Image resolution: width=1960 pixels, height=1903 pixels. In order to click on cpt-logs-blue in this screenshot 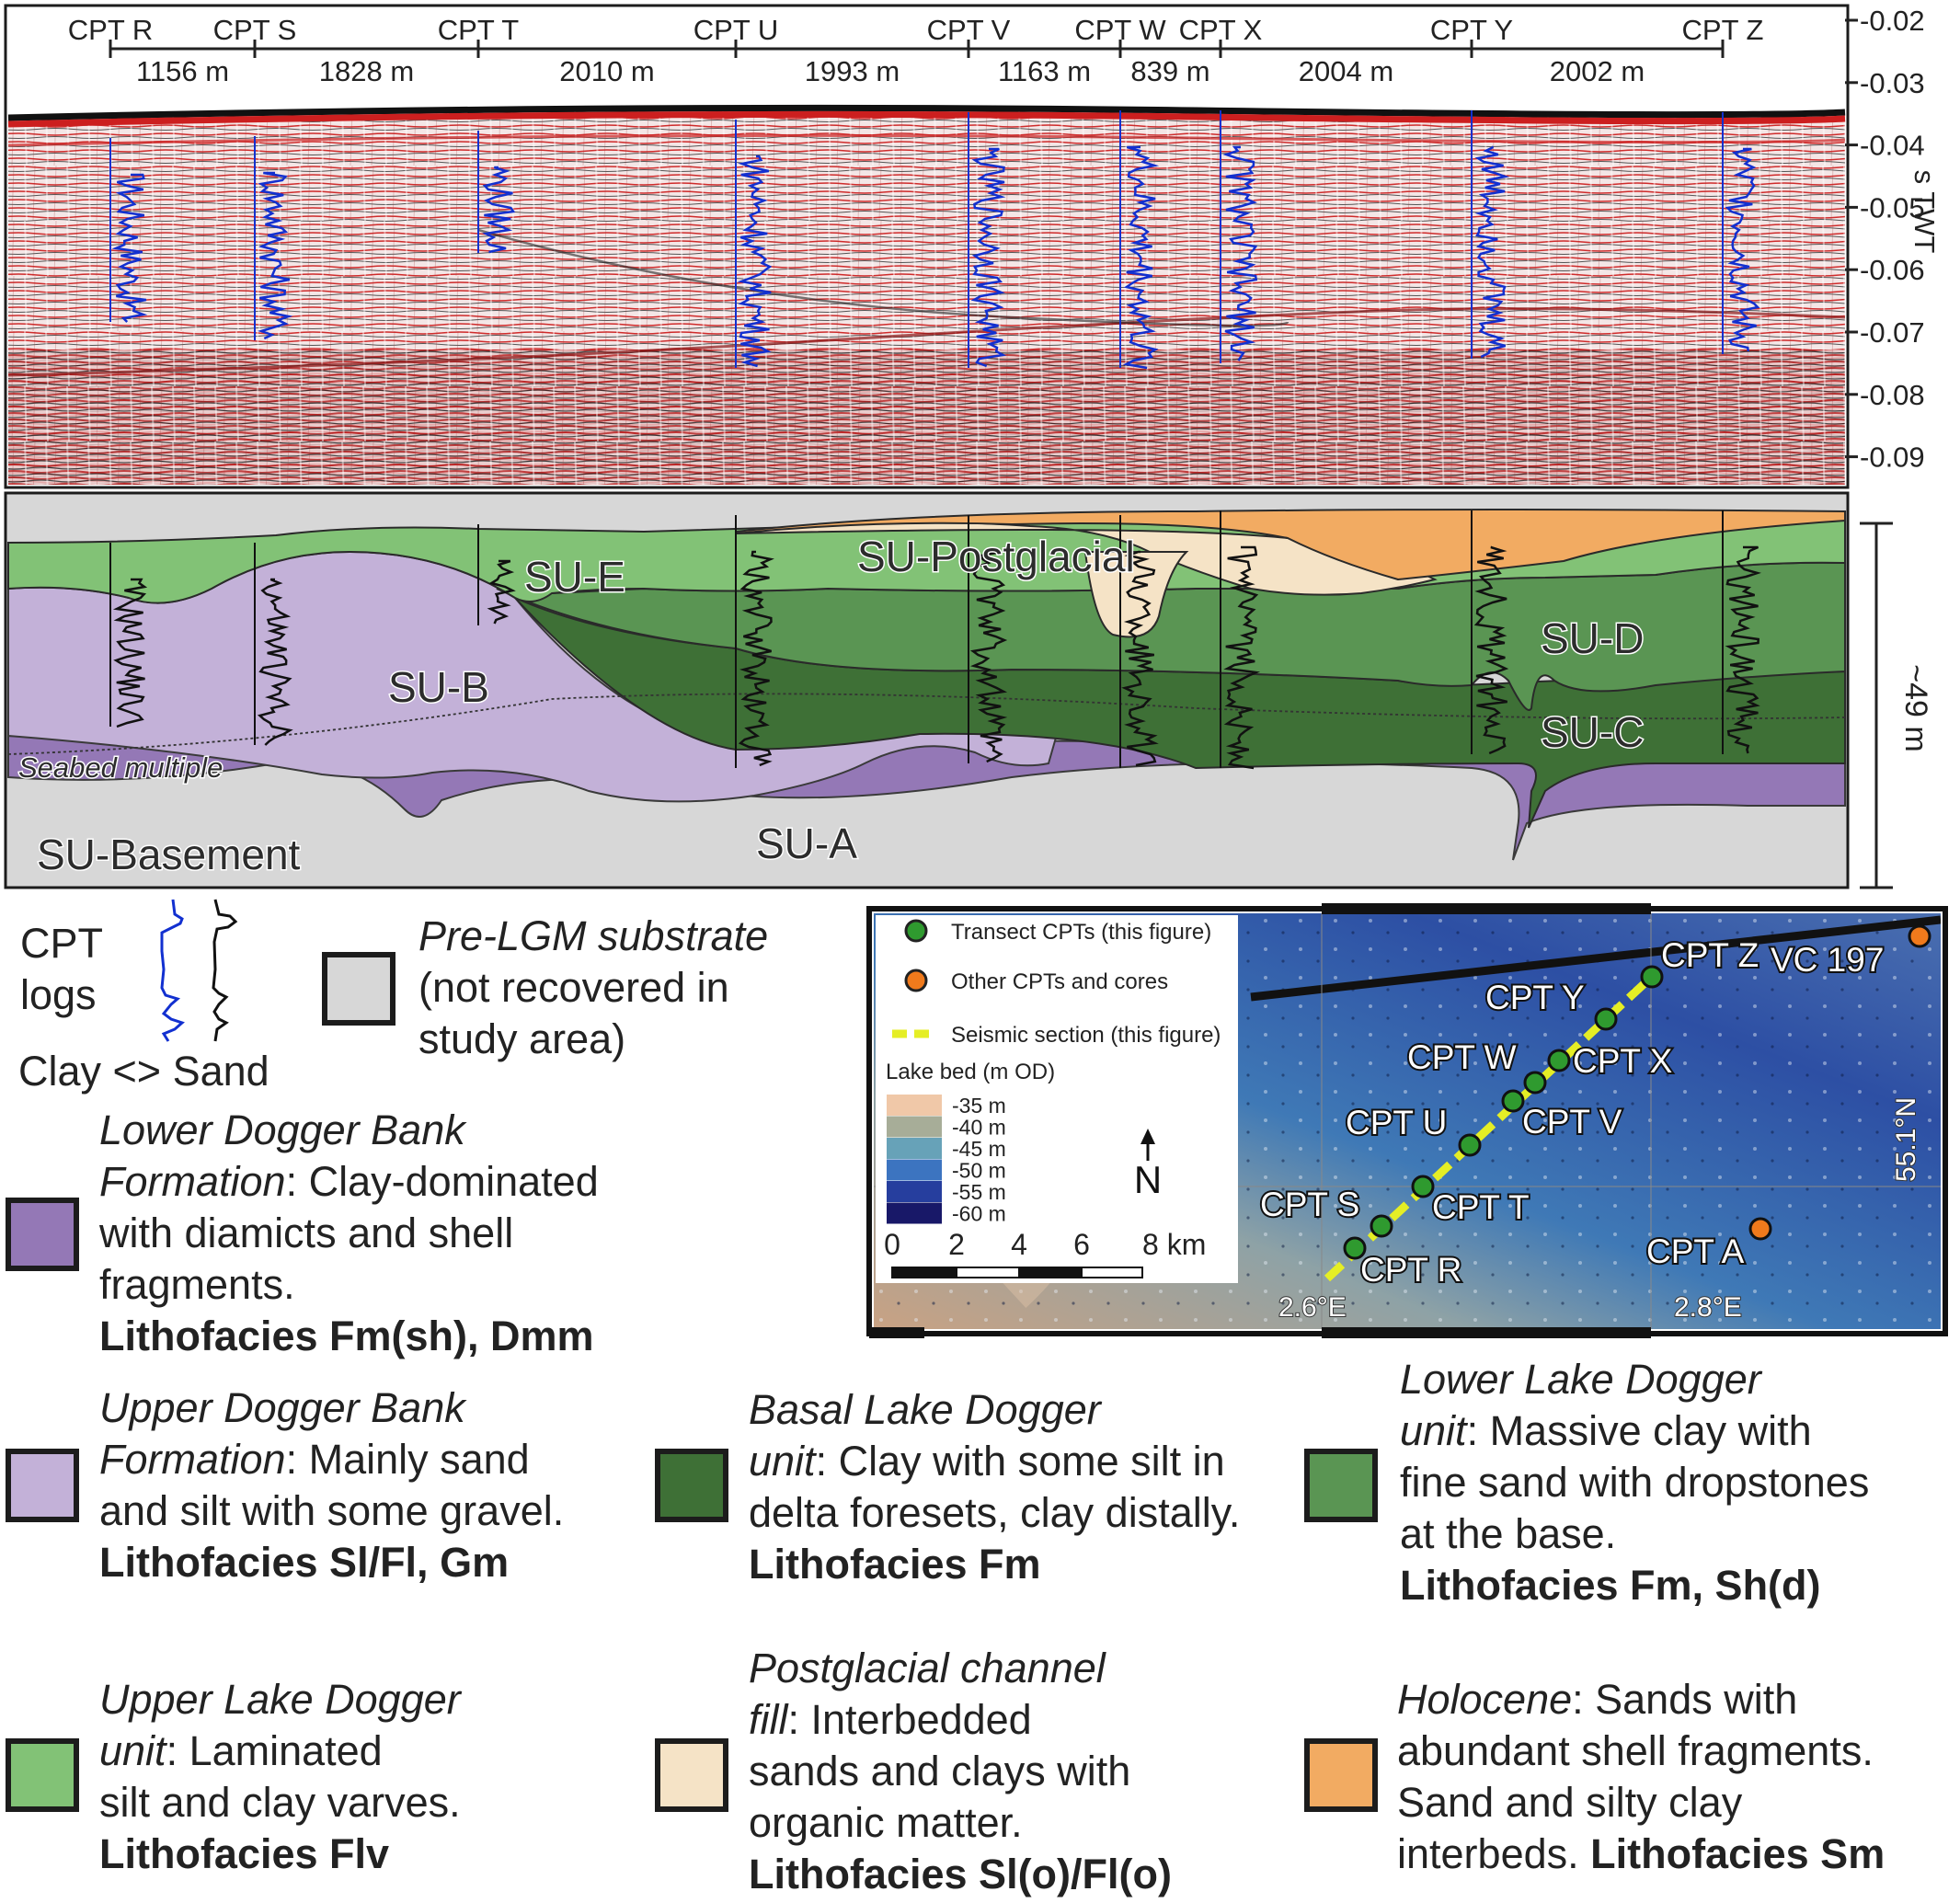, I will do `click(935, 240)`.